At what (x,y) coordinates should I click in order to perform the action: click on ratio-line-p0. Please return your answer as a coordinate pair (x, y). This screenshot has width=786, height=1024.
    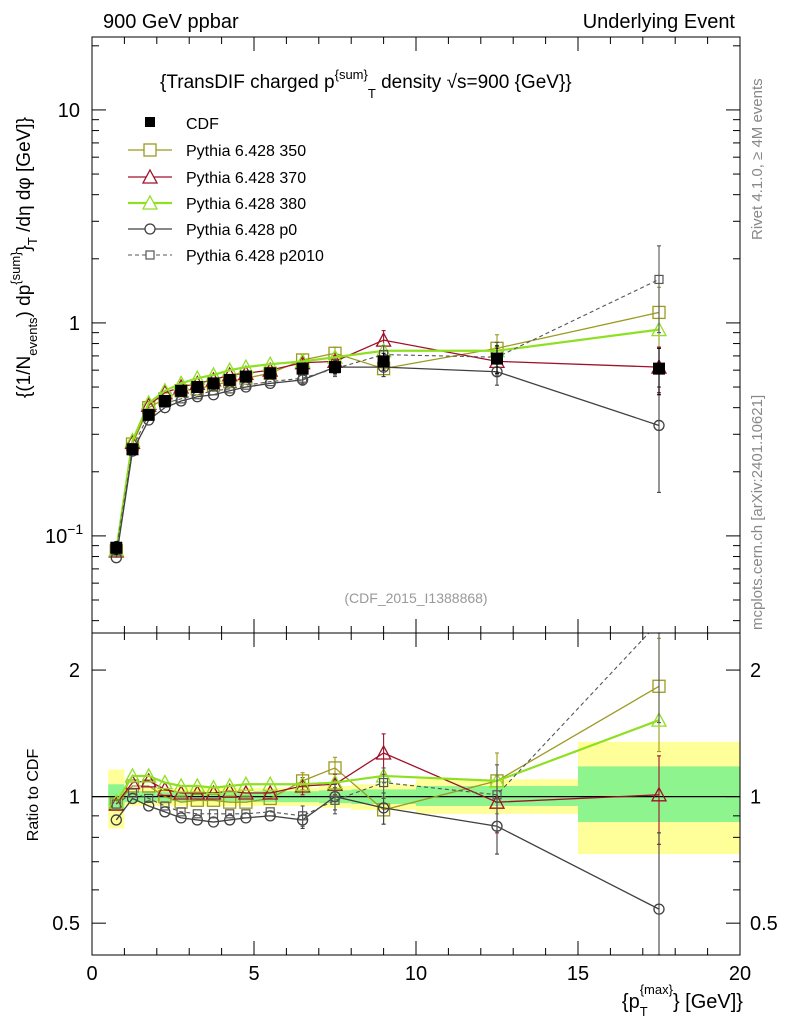
    Looking at the image, I should click on (387, 852).